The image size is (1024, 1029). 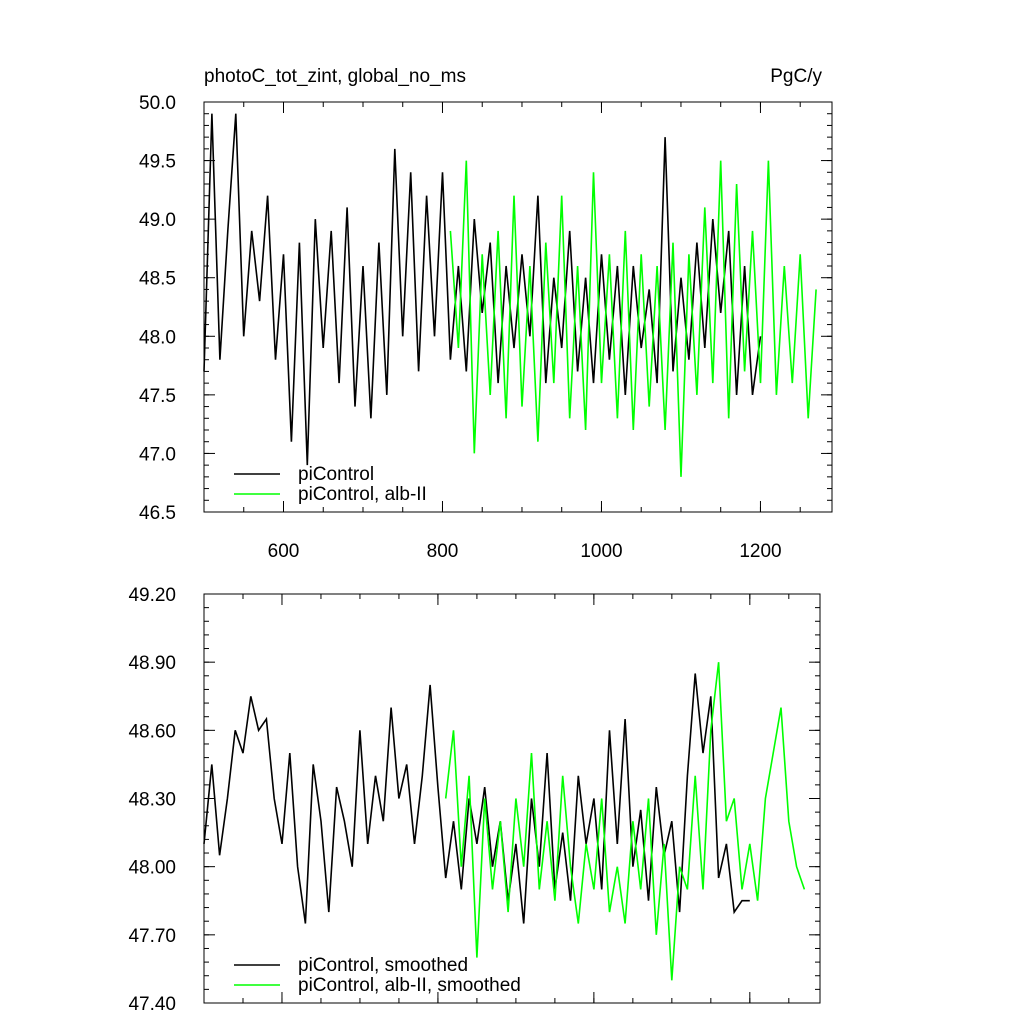 What do you see at coordinates (157, 337) in the screenshot?
I see `y-tick-label: 48.0` at bounding box center [157, 337].